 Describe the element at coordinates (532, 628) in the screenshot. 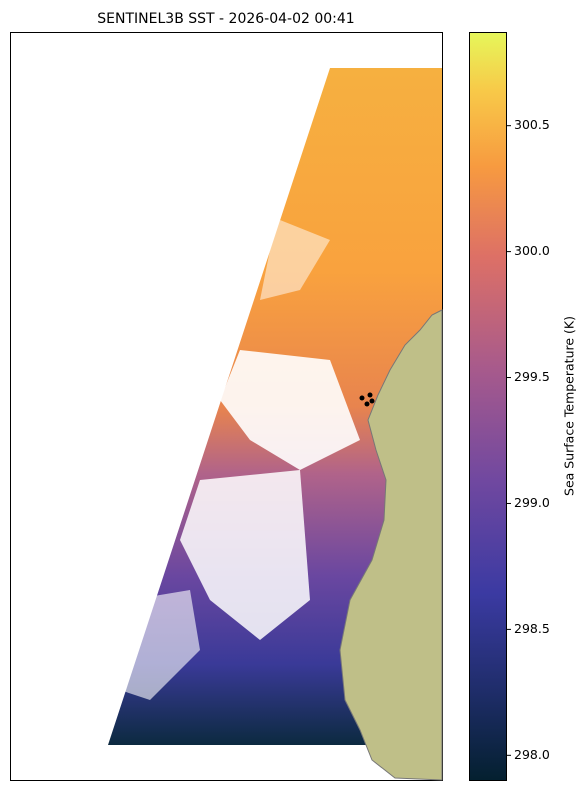

I see `colorbar-tick-label: 298.5` at that location.